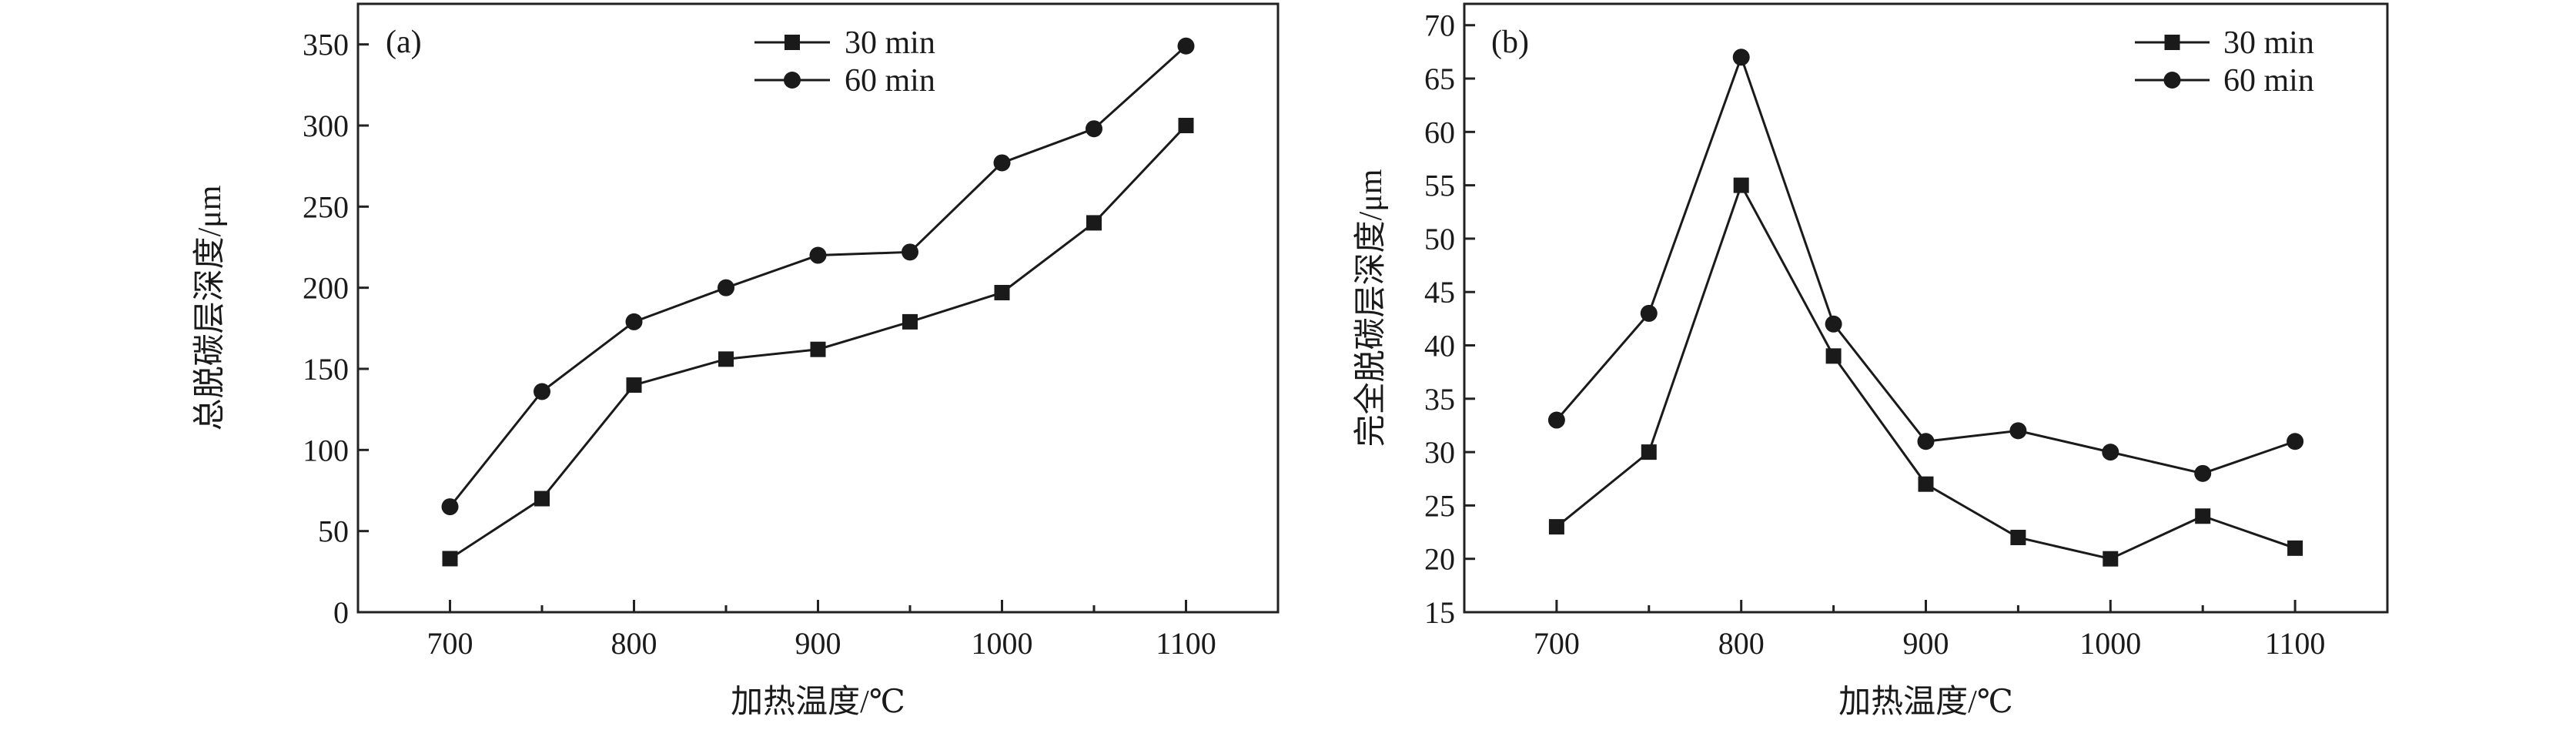 Image resolution: width=2576 pixels, height=730 pixels. What do you see at coordinates (326, 450) in the screenshot?
I see `y-tick-label: 100` at bounding box center [326, 450].